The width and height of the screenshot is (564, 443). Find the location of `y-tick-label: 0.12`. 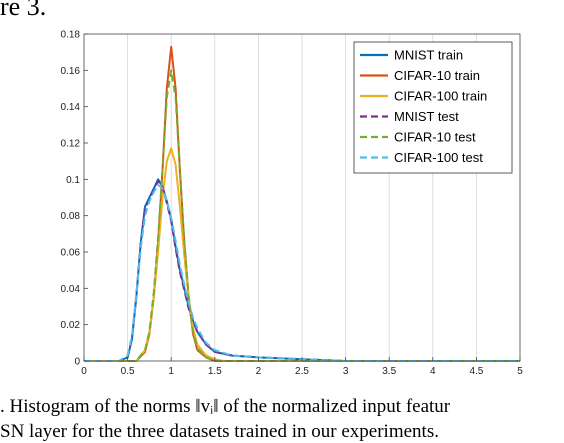

y-tick-label: 0.12 is located at coordinates (71, 144).